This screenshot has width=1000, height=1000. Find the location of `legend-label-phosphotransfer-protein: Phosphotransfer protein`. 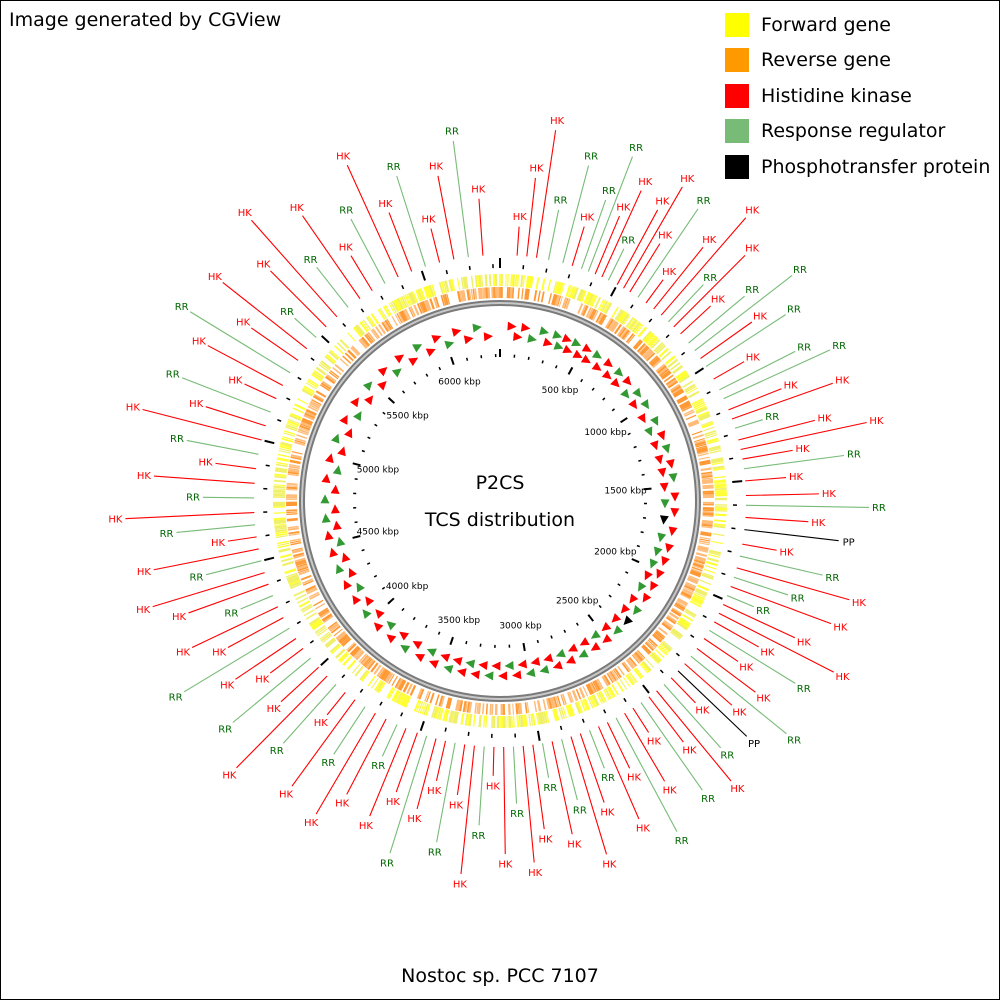

legend-label-phosphotransfer-protein: Phosphotransfer protein is located at coordinates (876, 166).